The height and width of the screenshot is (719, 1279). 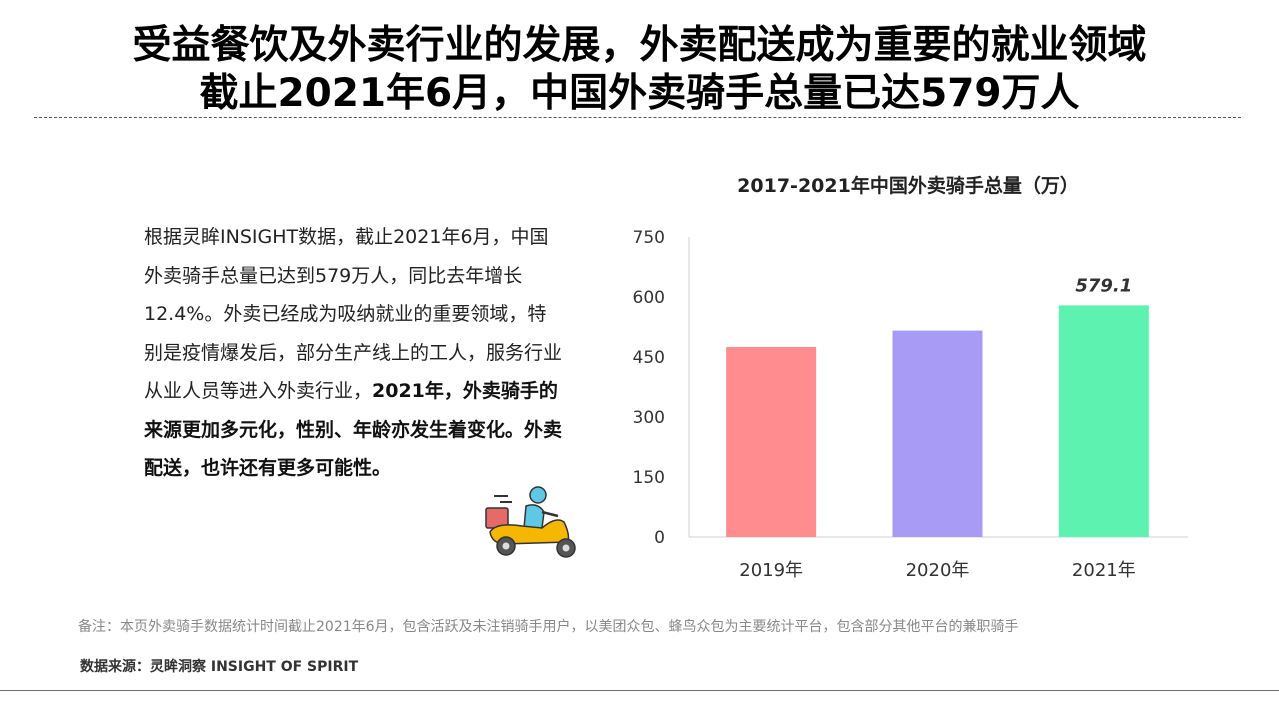 What do you see at coordinates (639, 93) in the screenshot?
I see `title-line-2: 截止2021年6月，中国外卖骑手总量已达579万人` at bounding box center [639, 93].